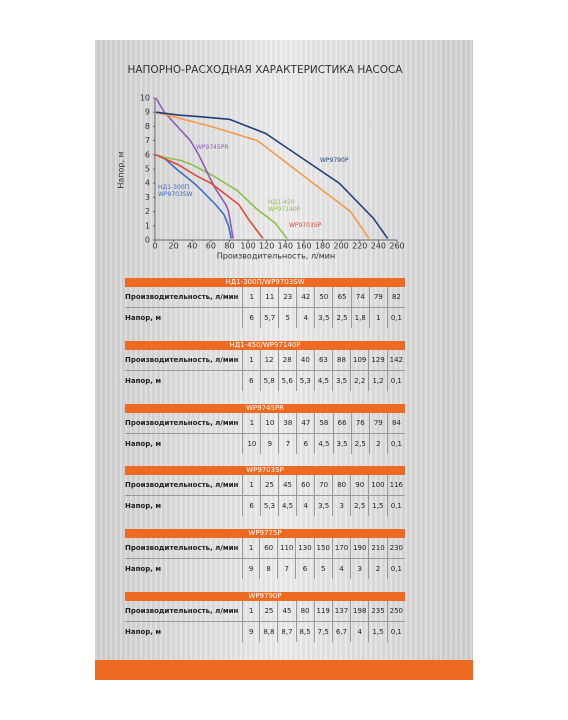 This screenshot has width=568, height=720. I want to click on x-tick-label: 160, so click(303, 246).